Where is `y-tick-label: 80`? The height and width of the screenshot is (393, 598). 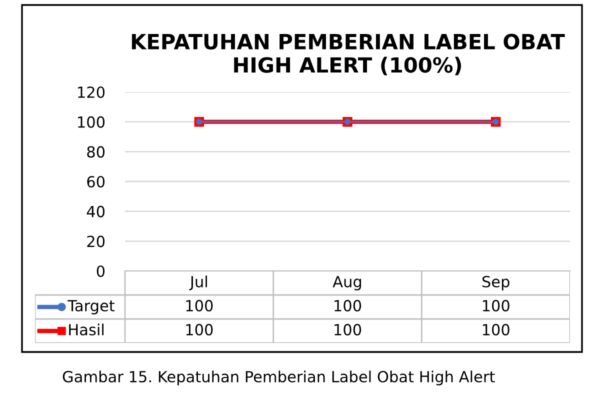 y-tick-label: 80 is located at coordinates (96, 152).